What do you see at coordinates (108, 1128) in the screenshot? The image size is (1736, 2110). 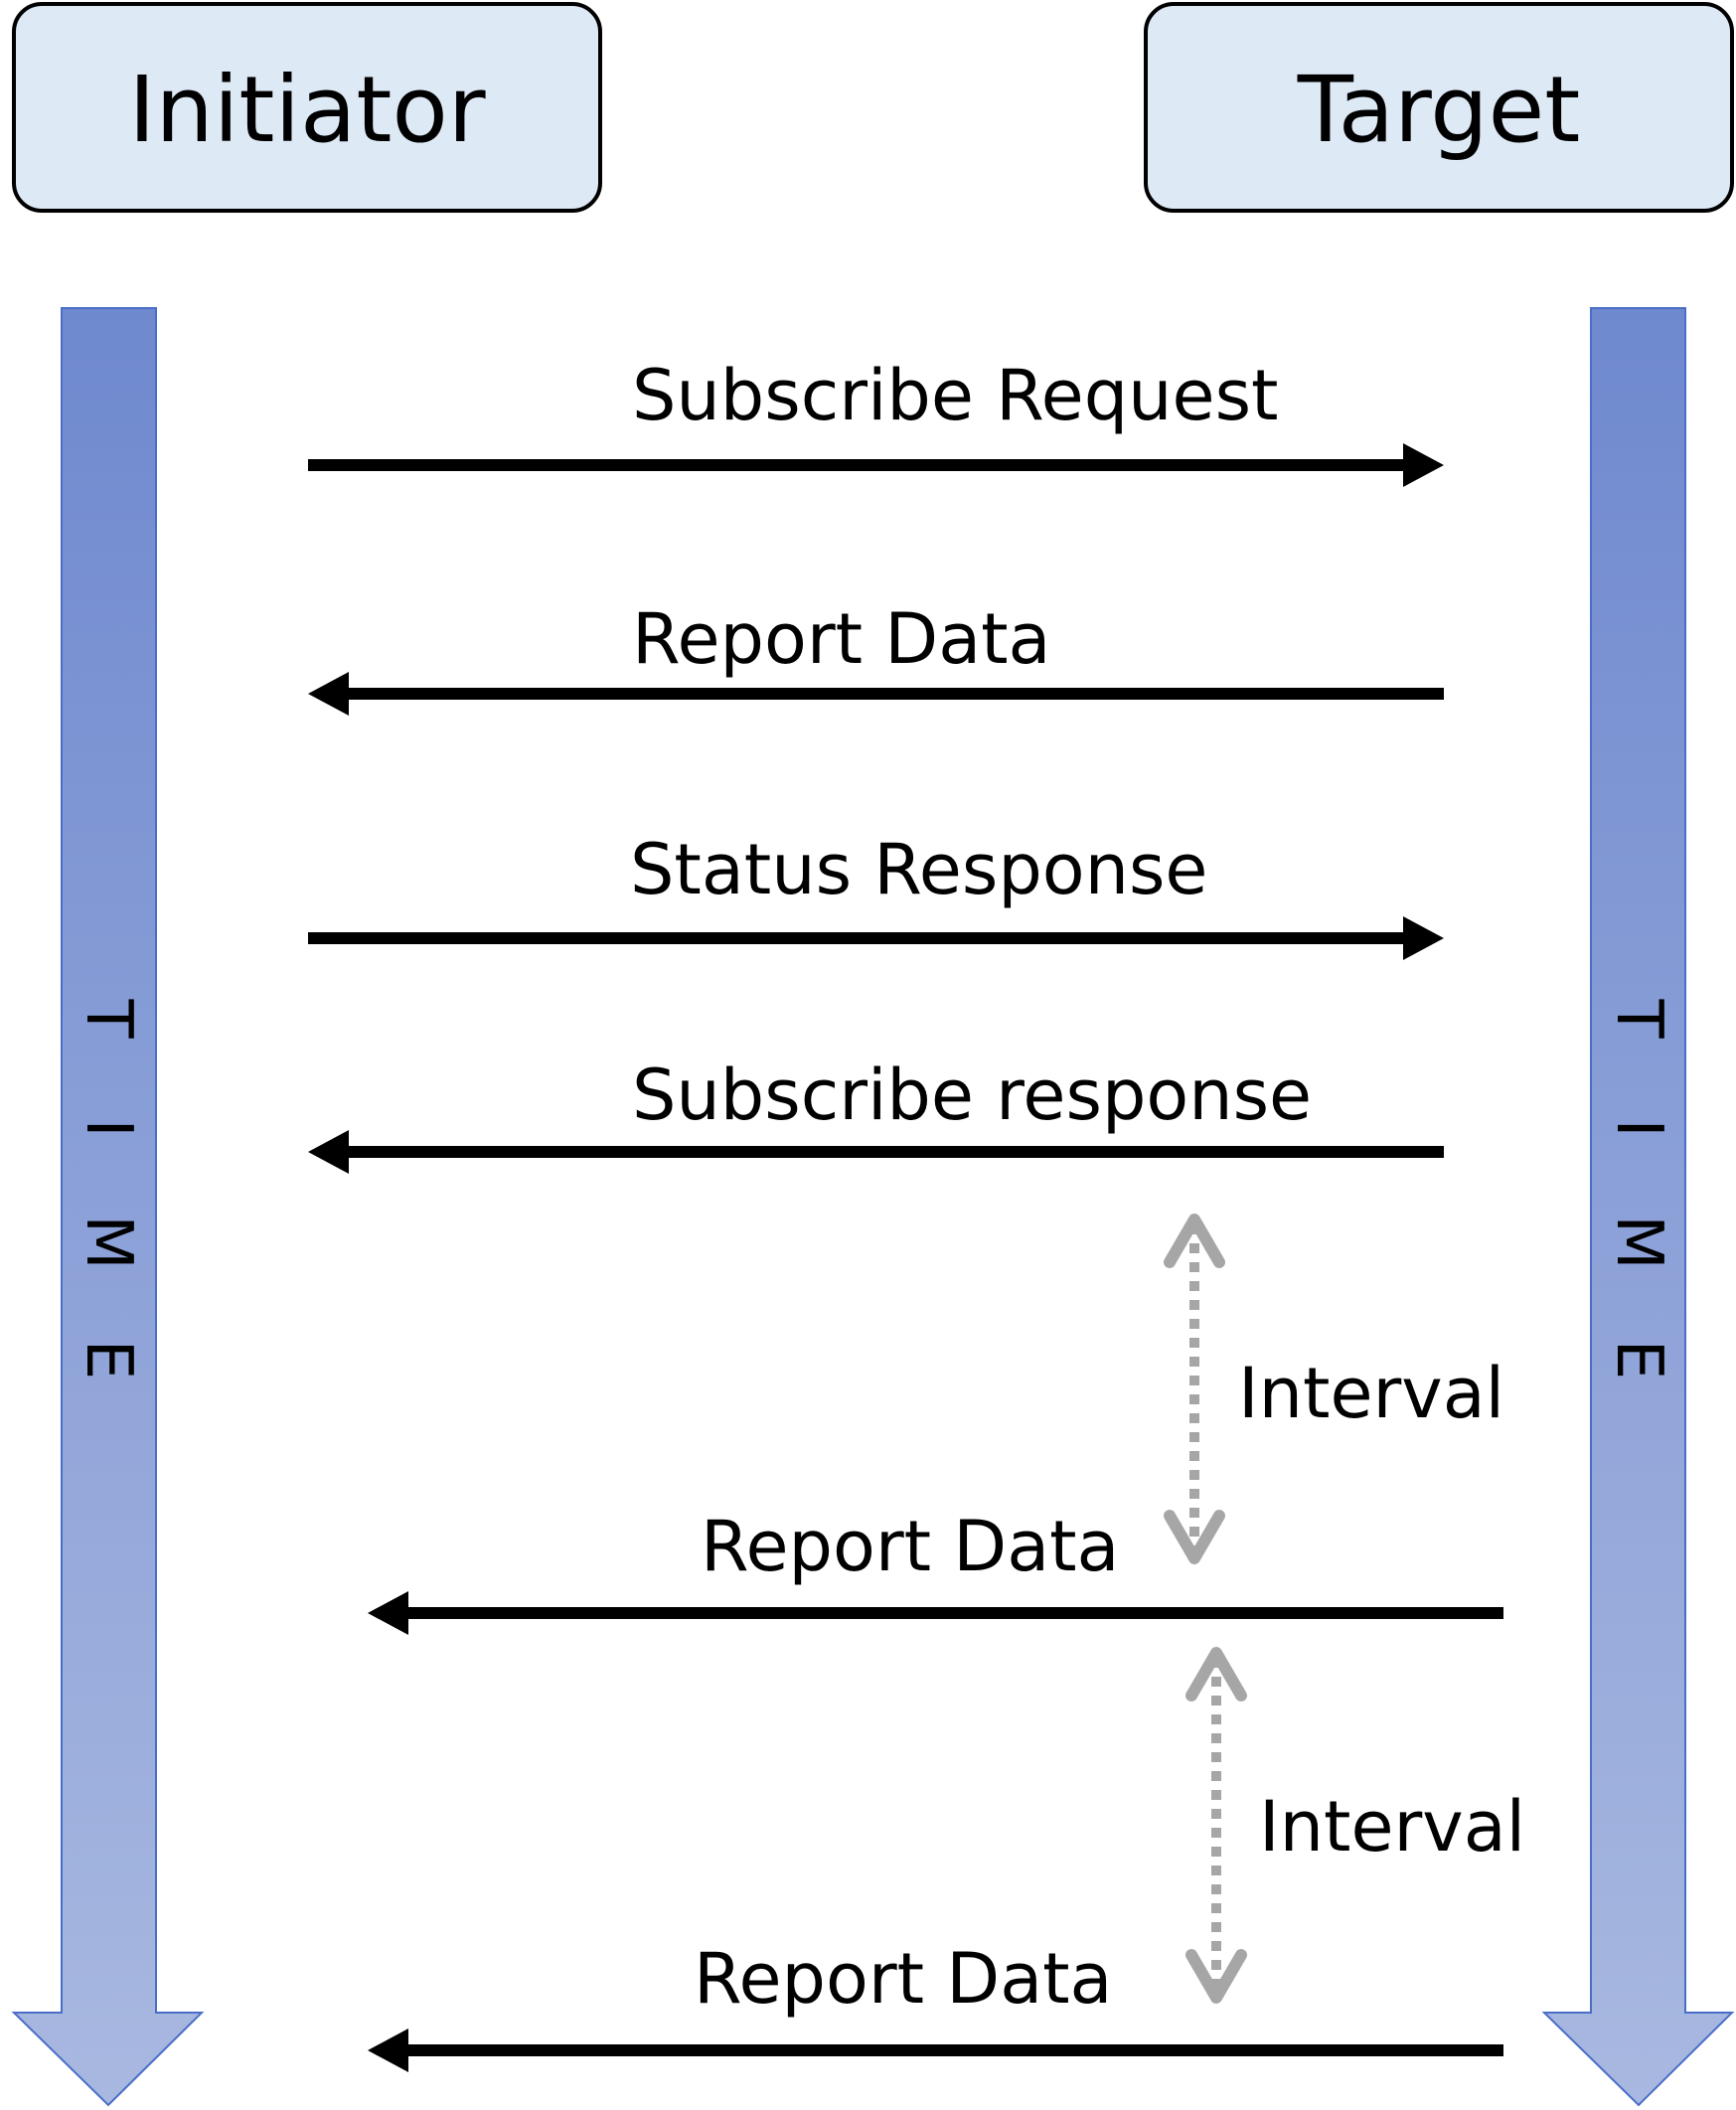 I see `timeline-letter-left-i: I` at bounding box center [108, 1128].